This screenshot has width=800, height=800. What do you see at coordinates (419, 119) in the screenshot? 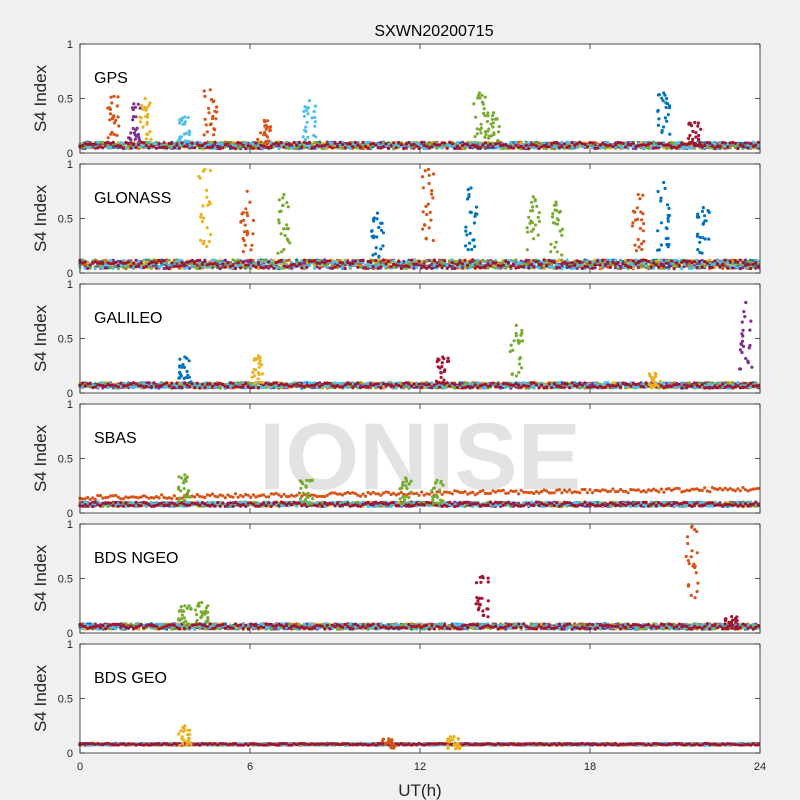
I see `data-points` at bounding box center [419, 119].